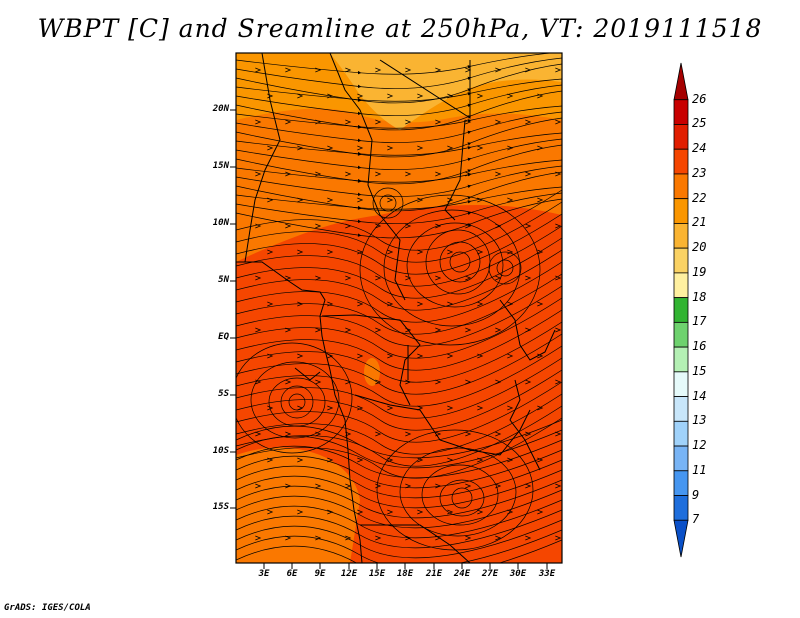  What do you see at coordinates (518, 574) in the screenshot?
I see `lon-label-30e: 30E` at bounding box center [518, 574].